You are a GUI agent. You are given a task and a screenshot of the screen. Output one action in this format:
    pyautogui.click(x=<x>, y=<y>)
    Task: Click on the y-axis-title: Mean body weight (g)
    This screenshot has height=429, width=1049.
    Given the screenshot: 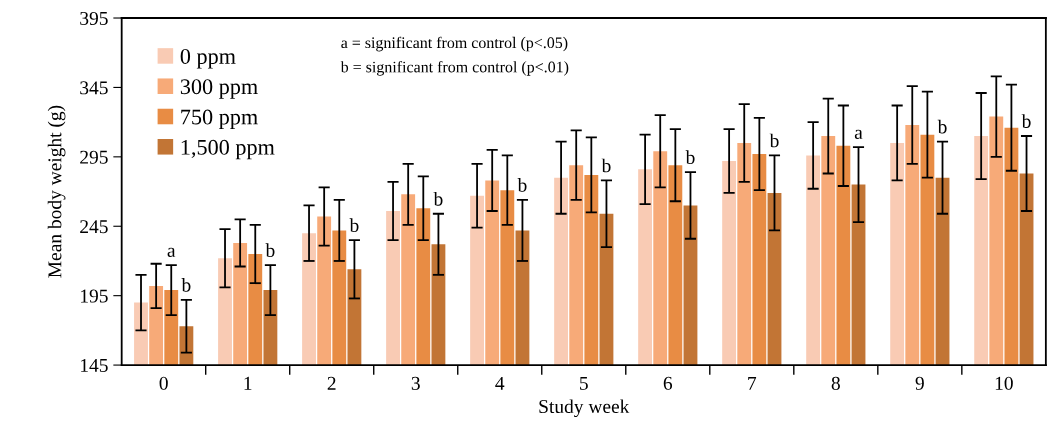 What is the action you would take?
    pyautogui.click(x=56, y=191)
    